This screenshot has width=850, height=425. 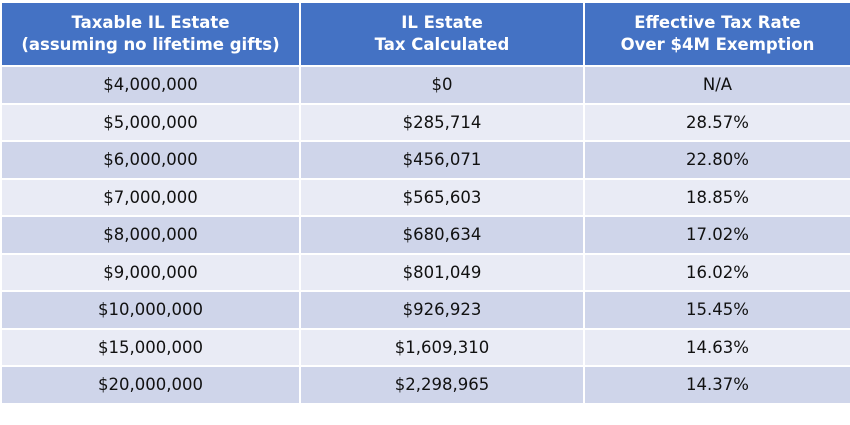 What do you see at coordinates (150, 347) in the screenshot?
I see `cell-taxable-estate: $15,000,000` at bounding box center [150, 347].